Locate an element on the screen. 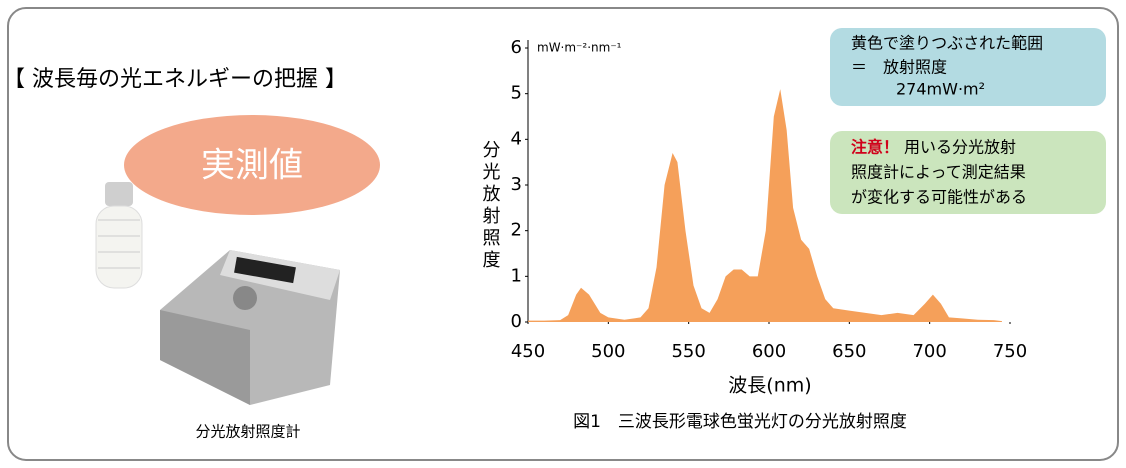  x-tick-label: 650 is located at coordinates (849, 351).